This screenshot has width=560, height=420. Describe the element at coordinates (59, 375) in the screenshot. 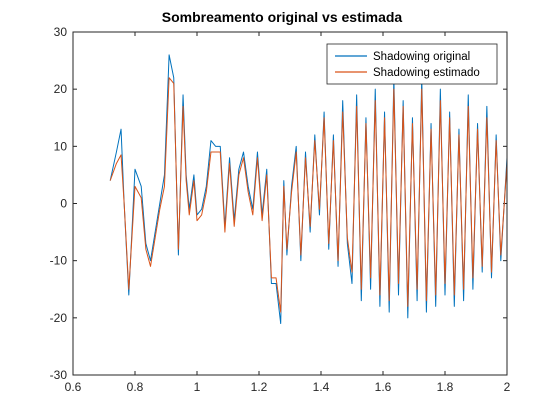

I see `y-tick-label: -30` at that location.